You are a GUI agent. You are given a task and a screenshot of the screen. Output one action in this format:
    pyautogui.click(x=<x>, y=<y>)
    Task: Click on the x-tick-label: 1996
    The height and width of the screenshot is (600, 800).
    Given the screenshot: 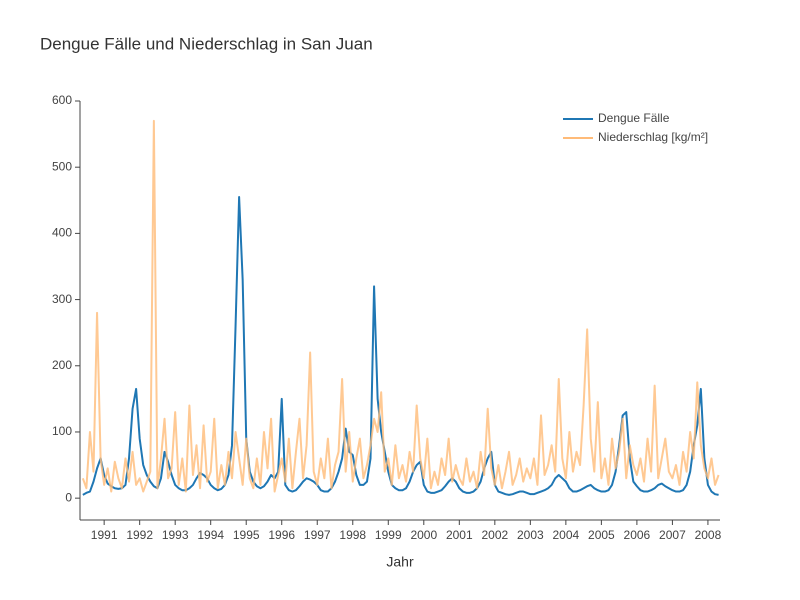 What is the action you would take?
    pyautogui.click(x=281, y=535)
    